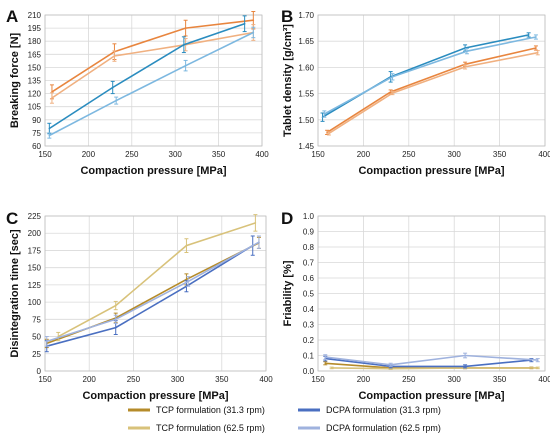 The height and width of the screenshot is (442, 550). Describe the element at coordinates (288, 80) in the screenshot. I see `y-axis-label: Tablet density [g/cm³]` at that location.